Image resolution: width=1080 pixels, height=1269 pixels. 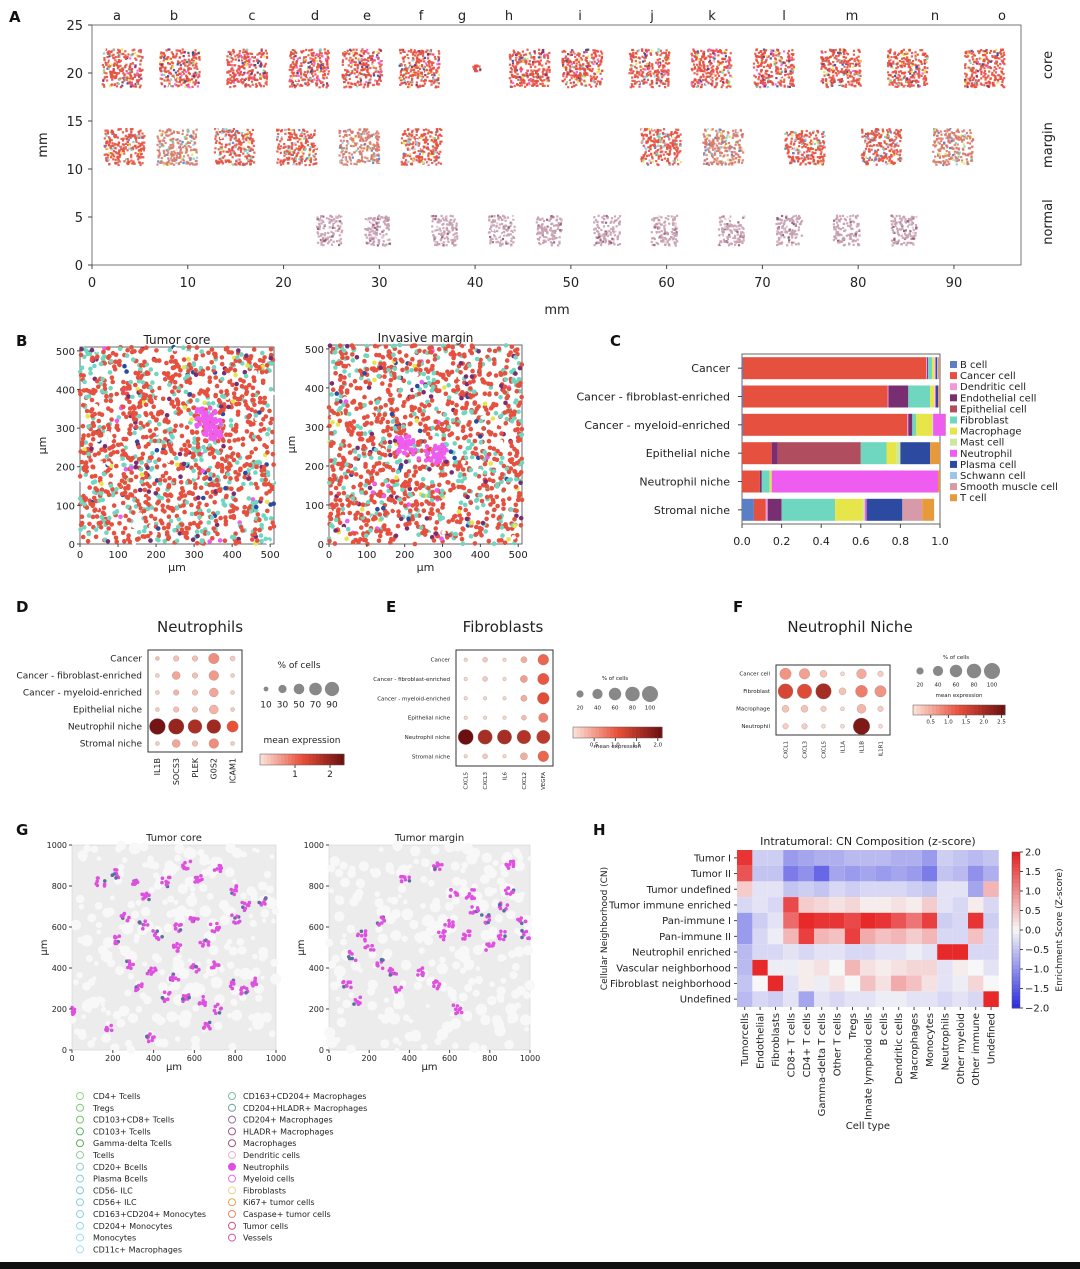 What do you see at coordinates (22, 607) in the screenshot?
I see `panel-letter: D` at bounding box center [22, 607].